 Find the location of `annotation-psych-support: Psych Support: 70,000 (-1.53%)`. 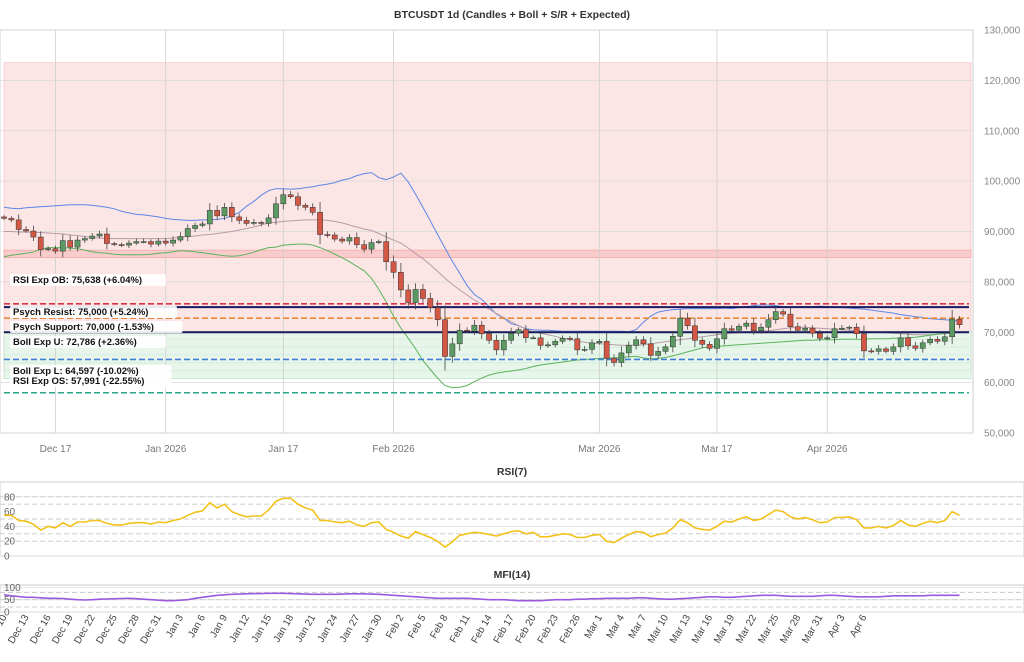

annotation-psych-support: Psych Support: 70,000 (-1.53%) is located at coordinates (96, 327).